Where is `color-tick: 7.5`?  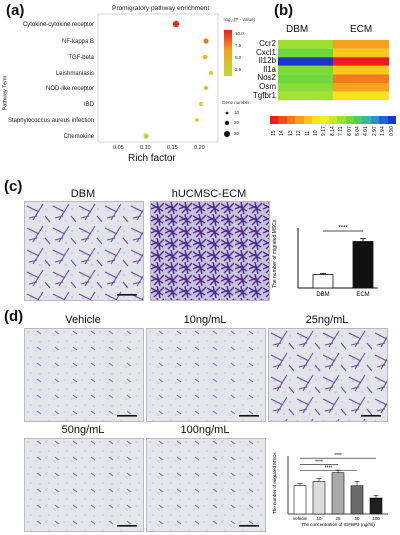 color-tick: 7.5 is located at coordinates (238, 45).